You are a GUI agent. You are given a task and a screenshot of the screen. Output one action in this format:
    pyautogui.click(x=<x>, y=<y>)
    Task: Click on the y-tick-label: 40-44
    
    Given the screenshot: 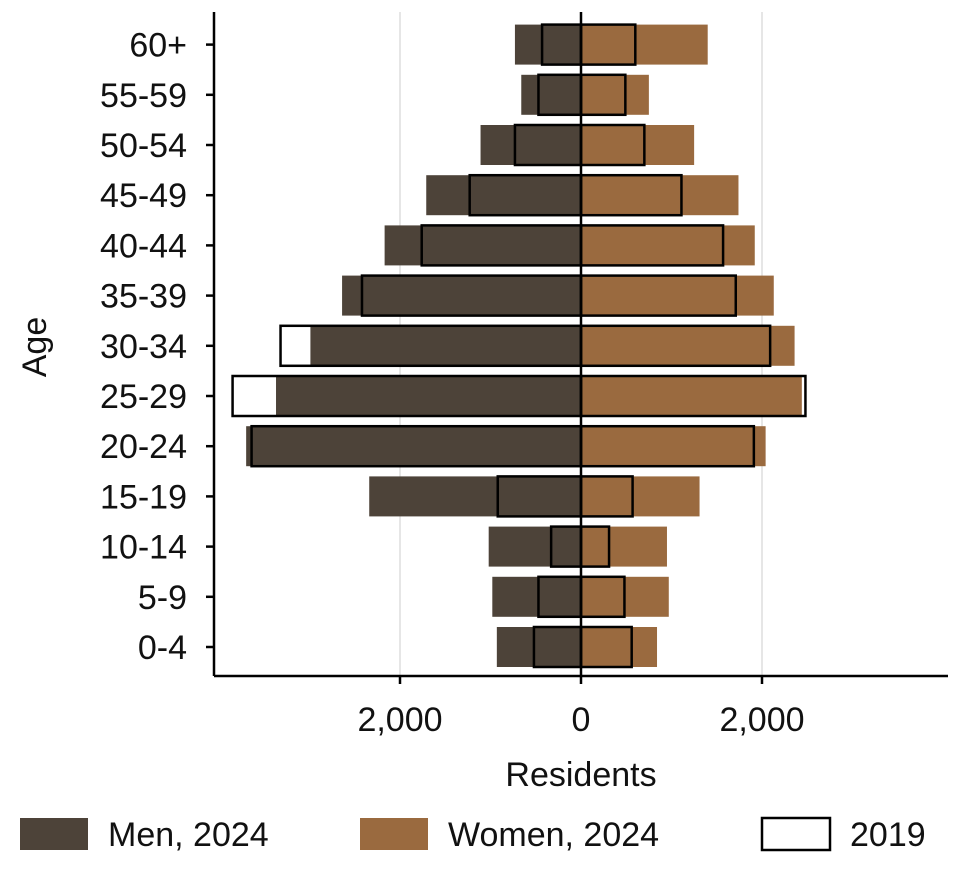 What is the action you would take?
    pyautogui.click(x=143, y=246)
    